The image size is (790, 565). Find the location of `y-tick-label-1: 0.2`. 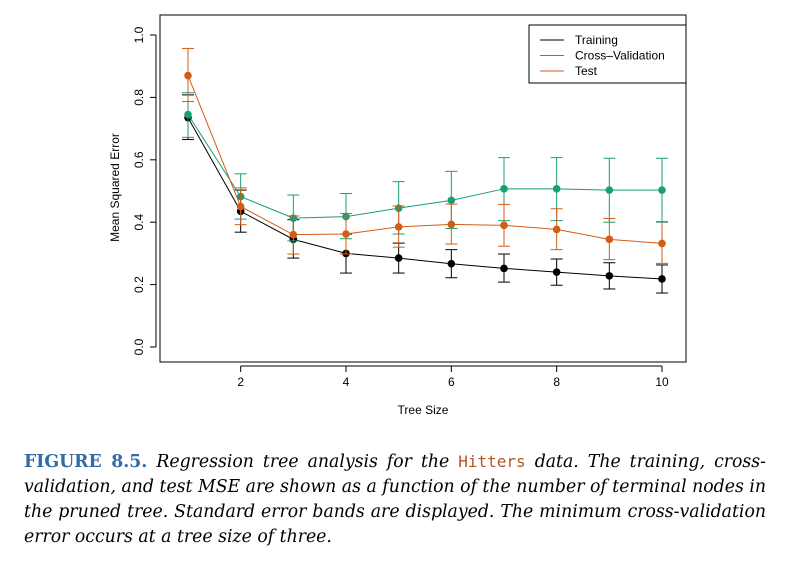

y-tick-label-1: 0.2 is located at coordinates (139, 284).